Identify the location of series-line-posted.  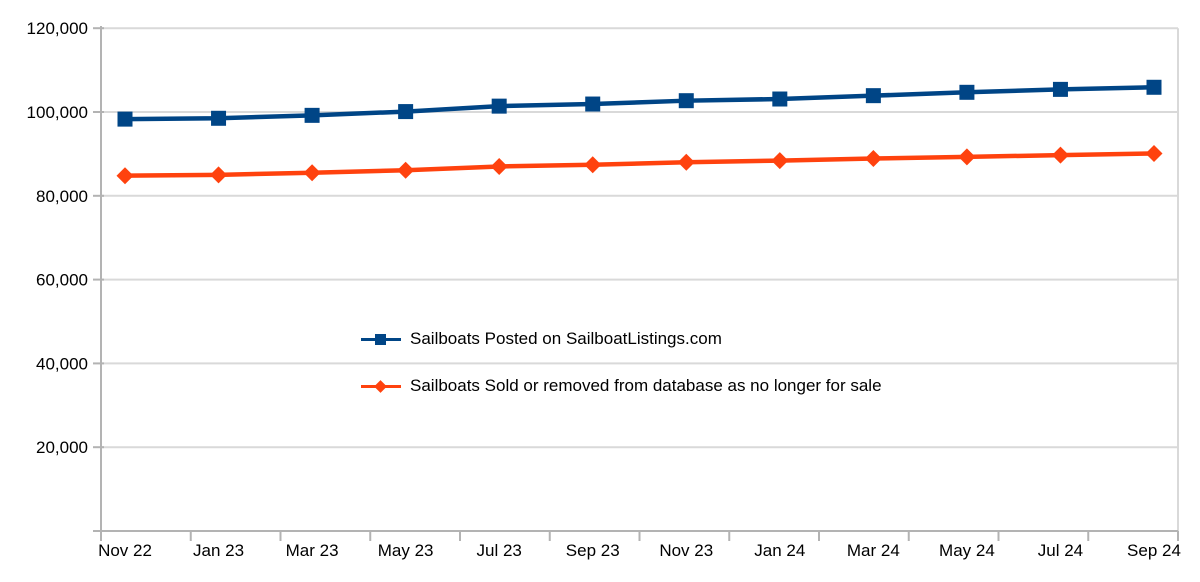
(639, 103).